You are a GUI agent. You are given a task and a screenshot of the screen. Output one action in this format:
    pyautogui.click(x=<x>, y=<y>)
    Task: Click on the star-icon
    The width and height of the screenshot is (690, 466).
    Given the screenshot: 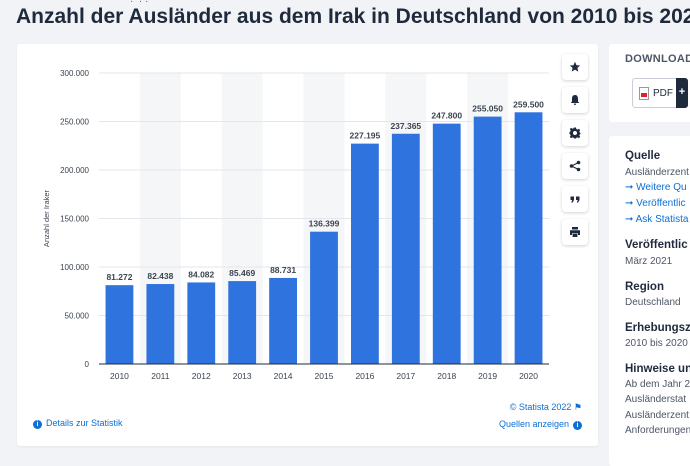 What is the action you would take?
    pyautogui.click(x=575, y=66)
    